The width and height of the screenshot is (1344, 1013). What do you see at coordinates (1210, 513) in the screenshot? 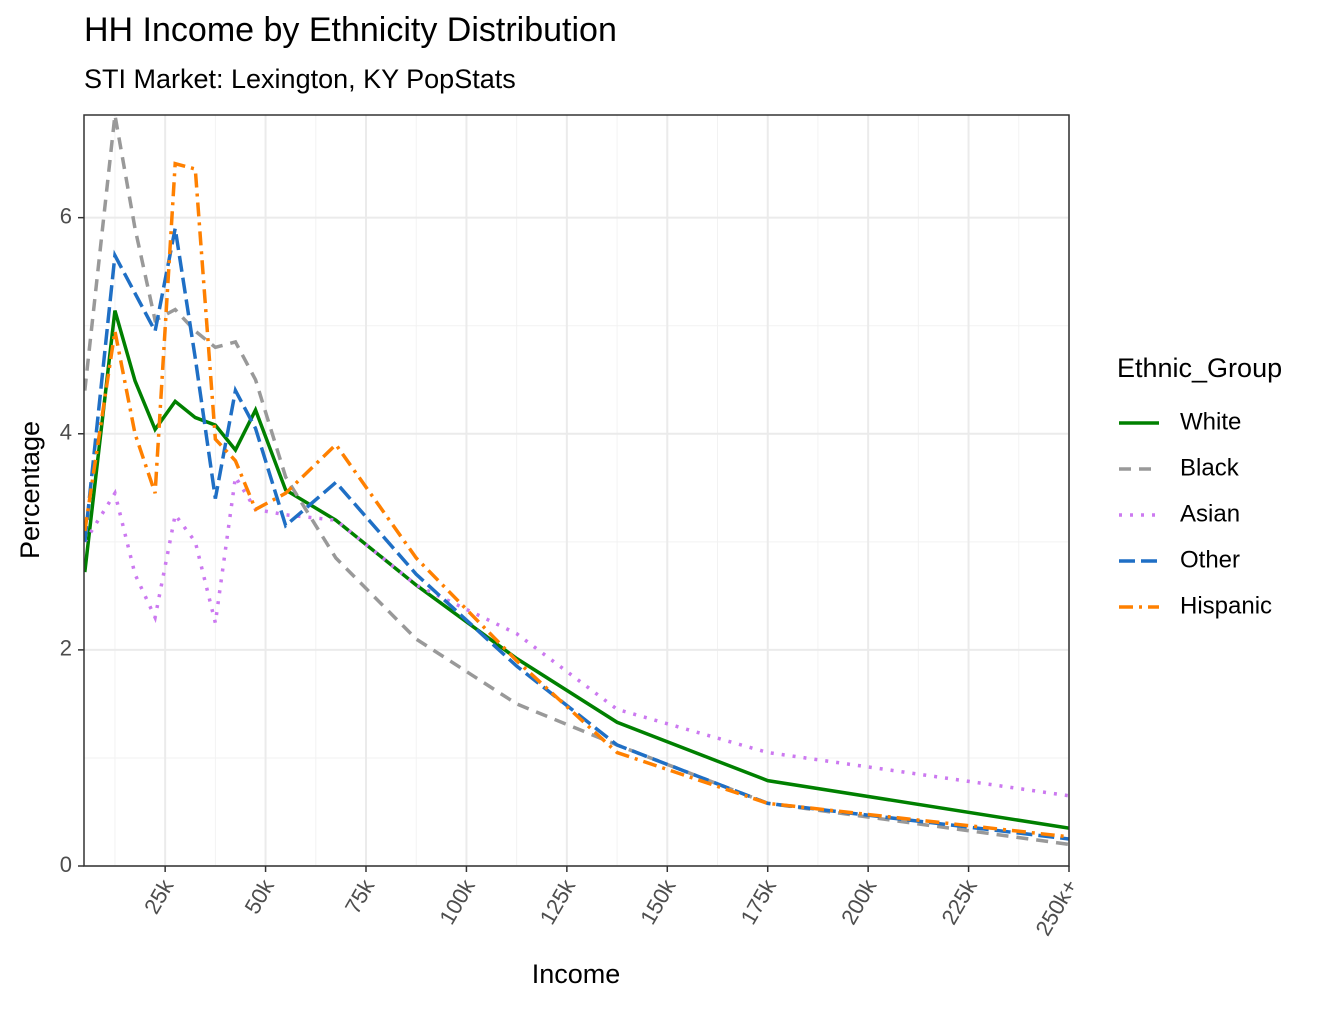
I see `legend-label: Asian` at bounding box center [1210, 513].